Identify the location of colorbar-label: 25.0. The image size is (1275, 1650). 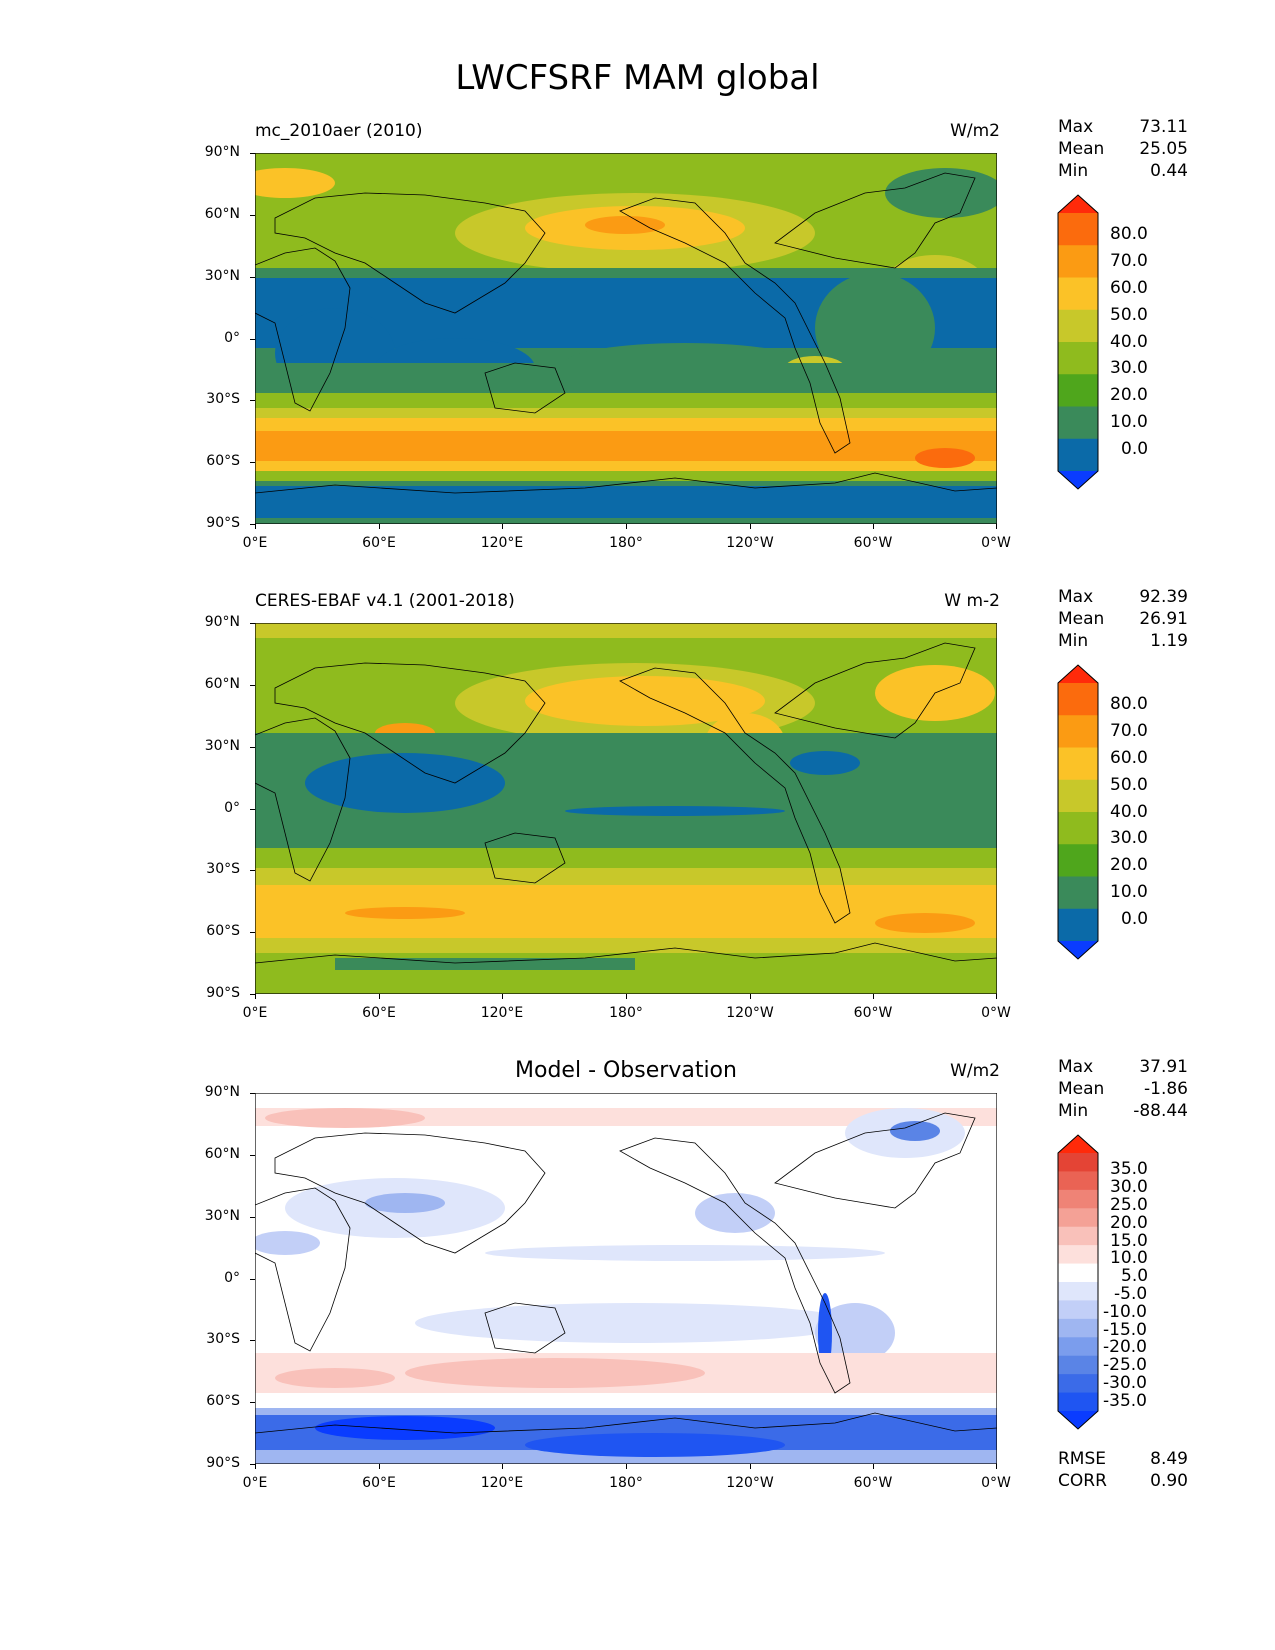
(1129, 1205).